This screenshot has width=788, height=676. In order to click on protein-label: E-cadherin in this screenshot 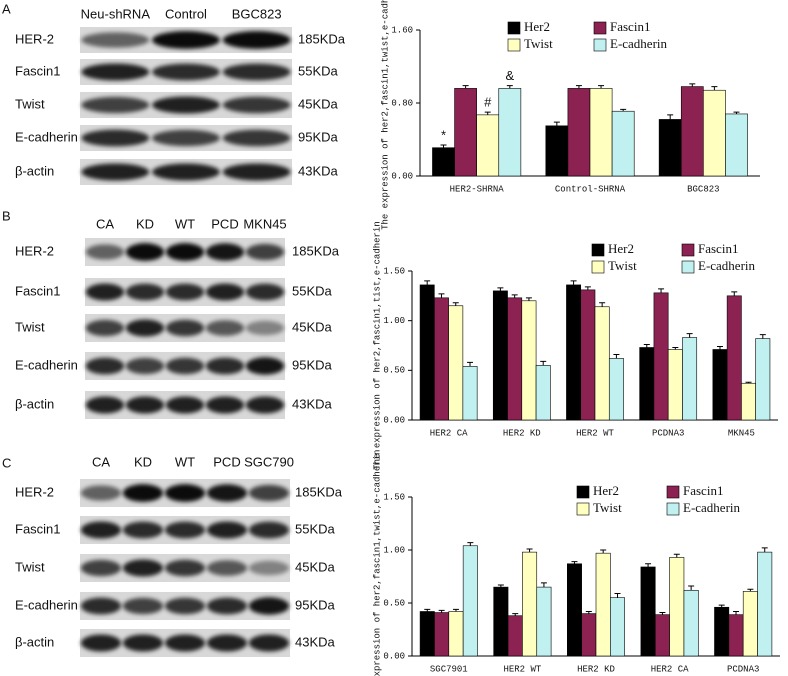, I will do `click(46, 136)`.